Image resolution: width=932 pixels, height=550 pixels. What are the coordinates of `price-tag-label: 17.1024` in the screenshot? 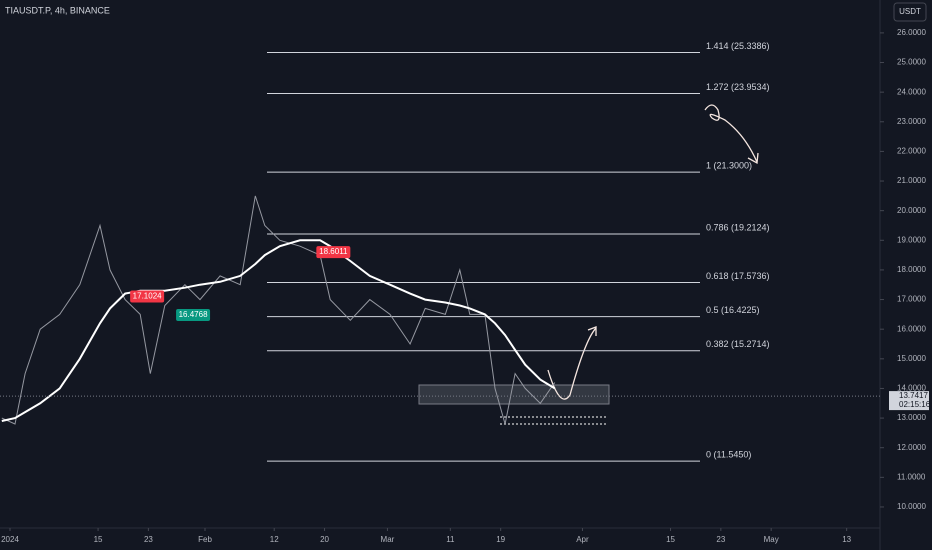 It's located at (147, 296).